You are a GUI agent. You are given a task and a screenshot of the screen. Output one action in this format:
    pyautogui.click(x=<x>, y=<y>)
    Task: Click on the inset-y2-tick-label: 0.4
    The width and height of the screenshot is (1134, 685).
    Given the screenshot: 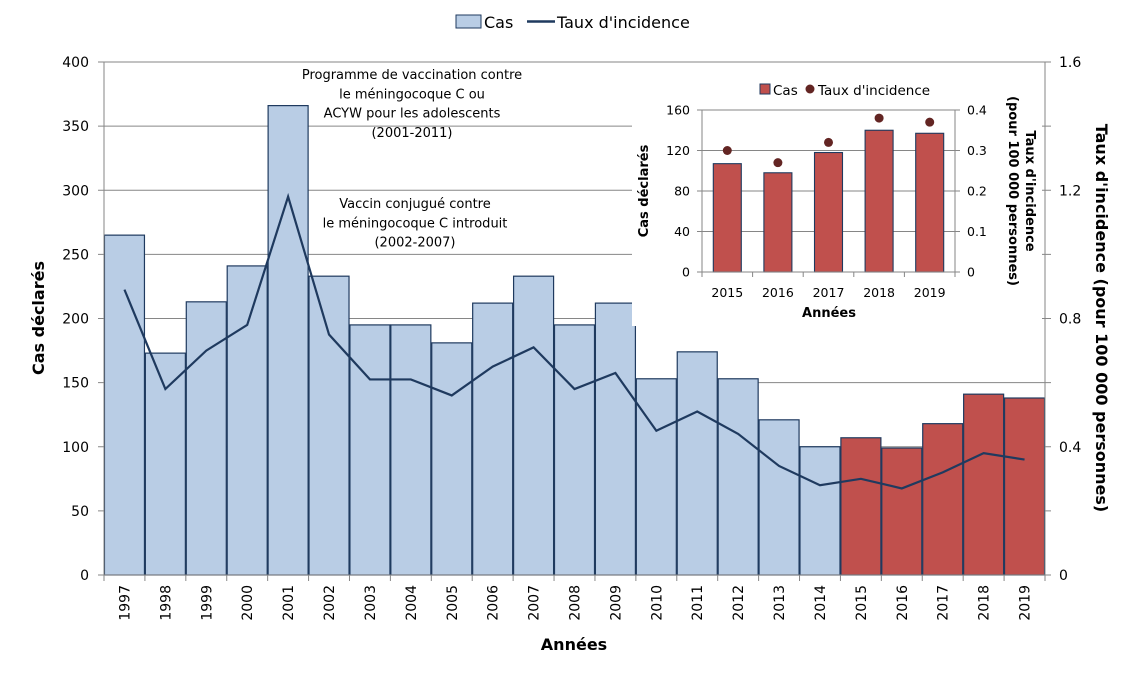 What is the action you would take?
    pyautogui.click(x=977, y=110)
    